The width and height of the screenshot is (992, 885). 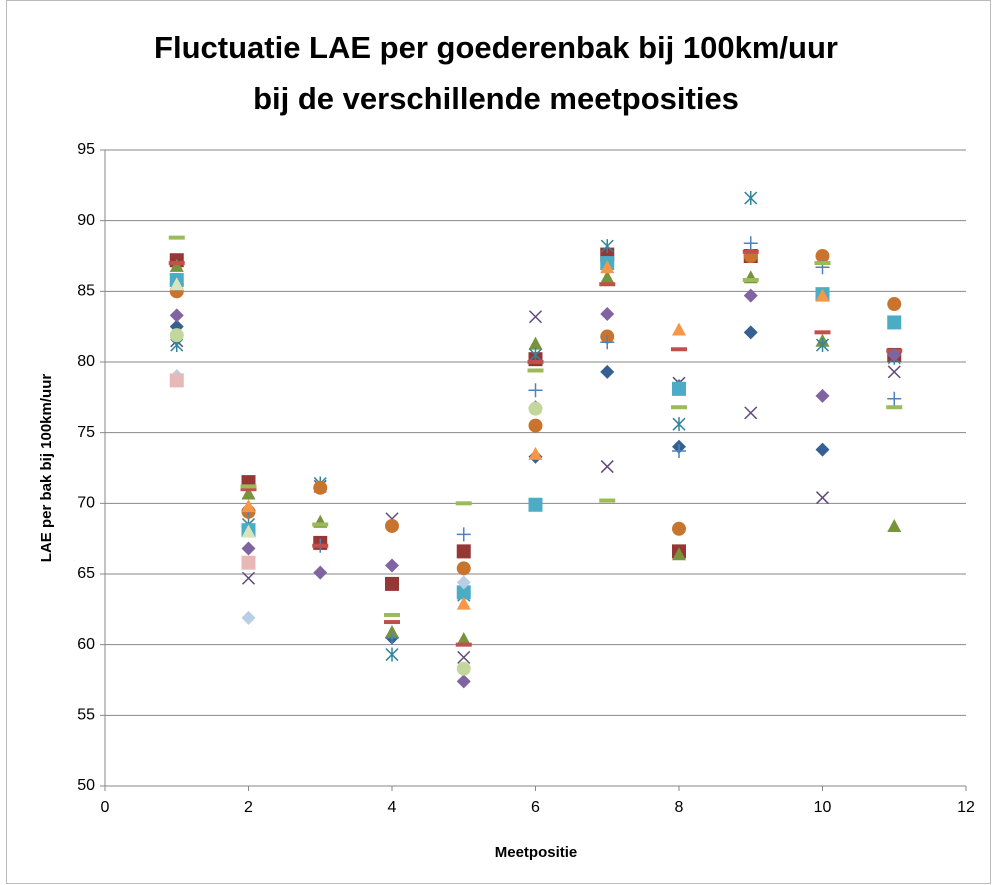 I want to click on y-tick-label: 80, so click(x=86, y=361).